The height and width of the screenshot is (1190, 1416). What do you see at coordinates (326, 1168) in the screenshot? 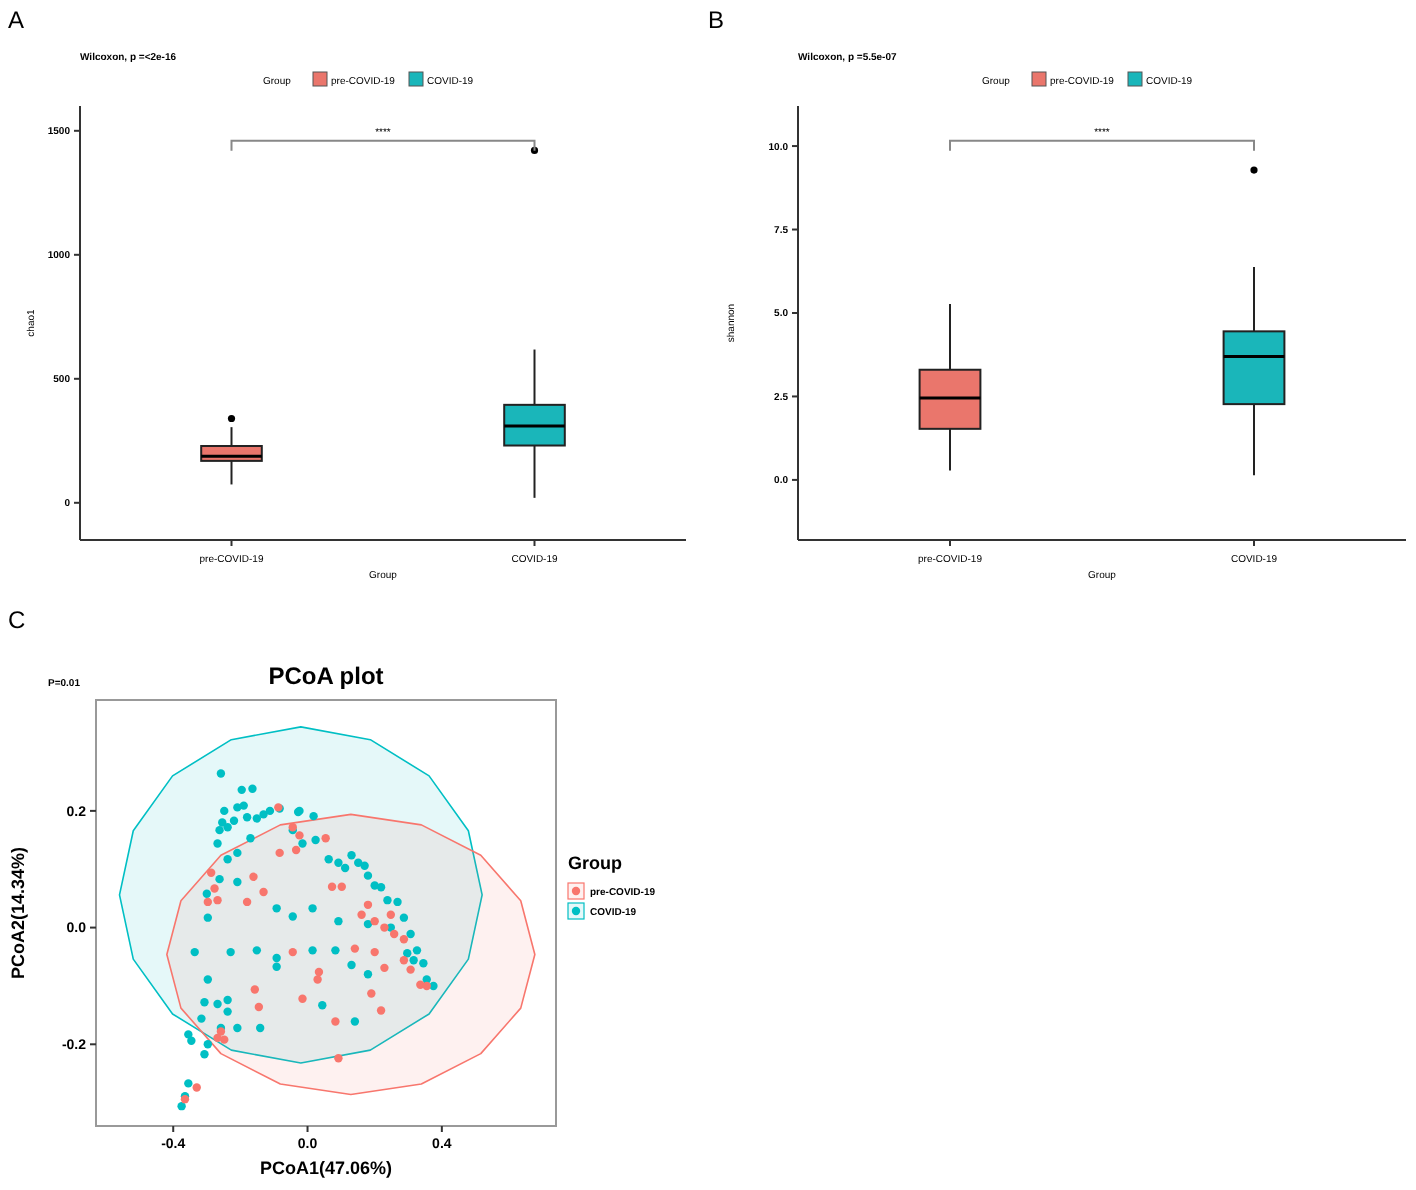
I see `x-axis-title: PCoA1(47.06%)` at bounding box center [326, 1168].